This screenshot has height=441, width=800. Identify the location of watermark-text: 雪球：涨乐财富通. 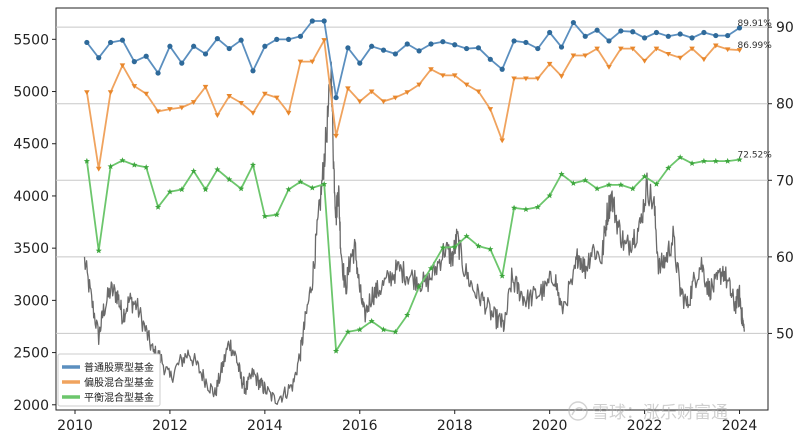
(660, 413).